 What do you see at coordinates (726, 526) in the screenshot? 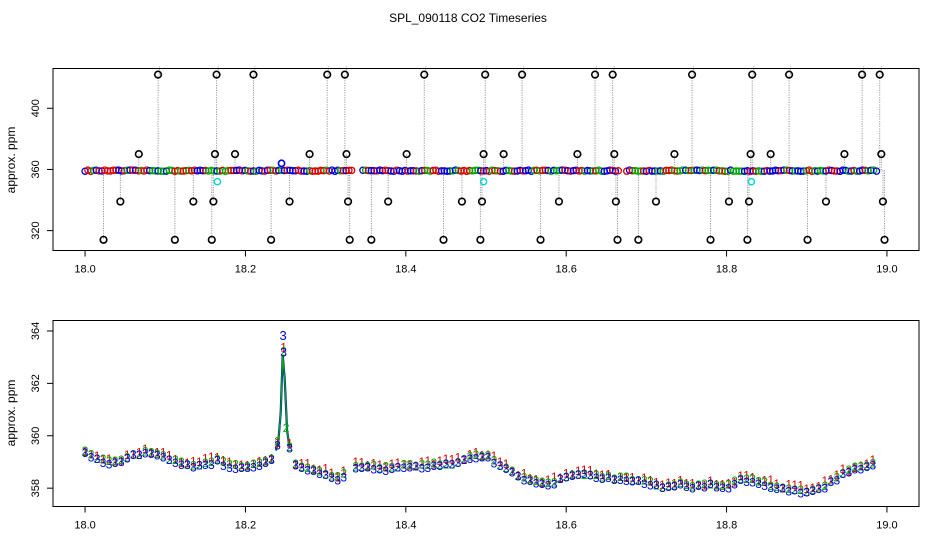
I see `bottom-x-tick-label: 18.8` at bounding box center [726, 526].